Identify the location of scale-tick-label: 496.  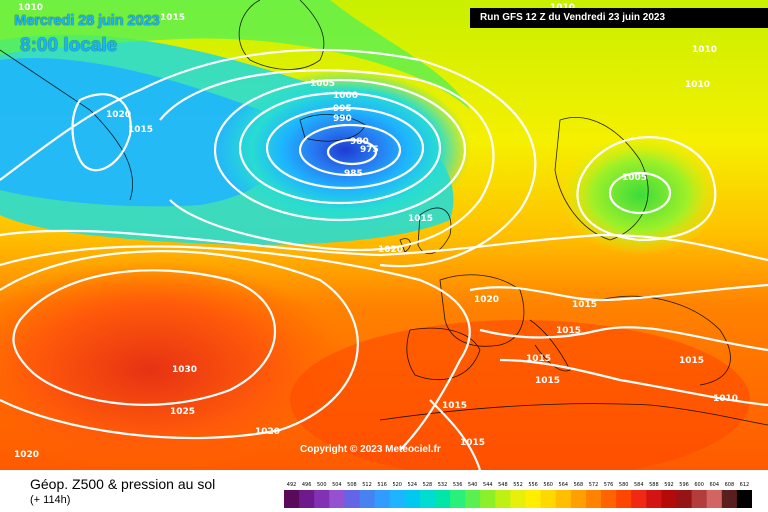
(307, 485).